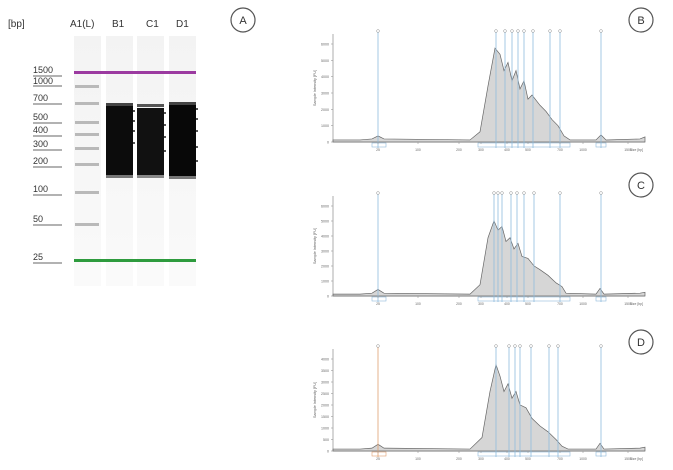  I want to click on sample-smear-d1, so click(182, 140).